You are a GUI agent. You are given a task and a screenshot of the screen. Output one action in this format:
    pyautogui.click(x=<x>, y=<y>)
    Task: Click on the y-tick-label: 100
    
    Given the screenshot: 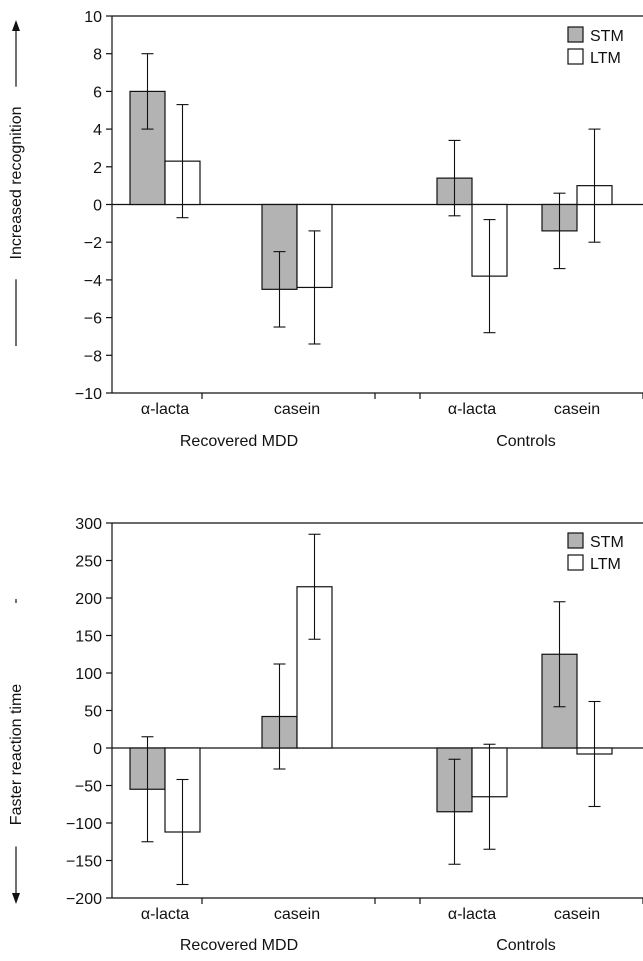 What is the action you would take?
    pyautogui.click(x=88, y=674)
    